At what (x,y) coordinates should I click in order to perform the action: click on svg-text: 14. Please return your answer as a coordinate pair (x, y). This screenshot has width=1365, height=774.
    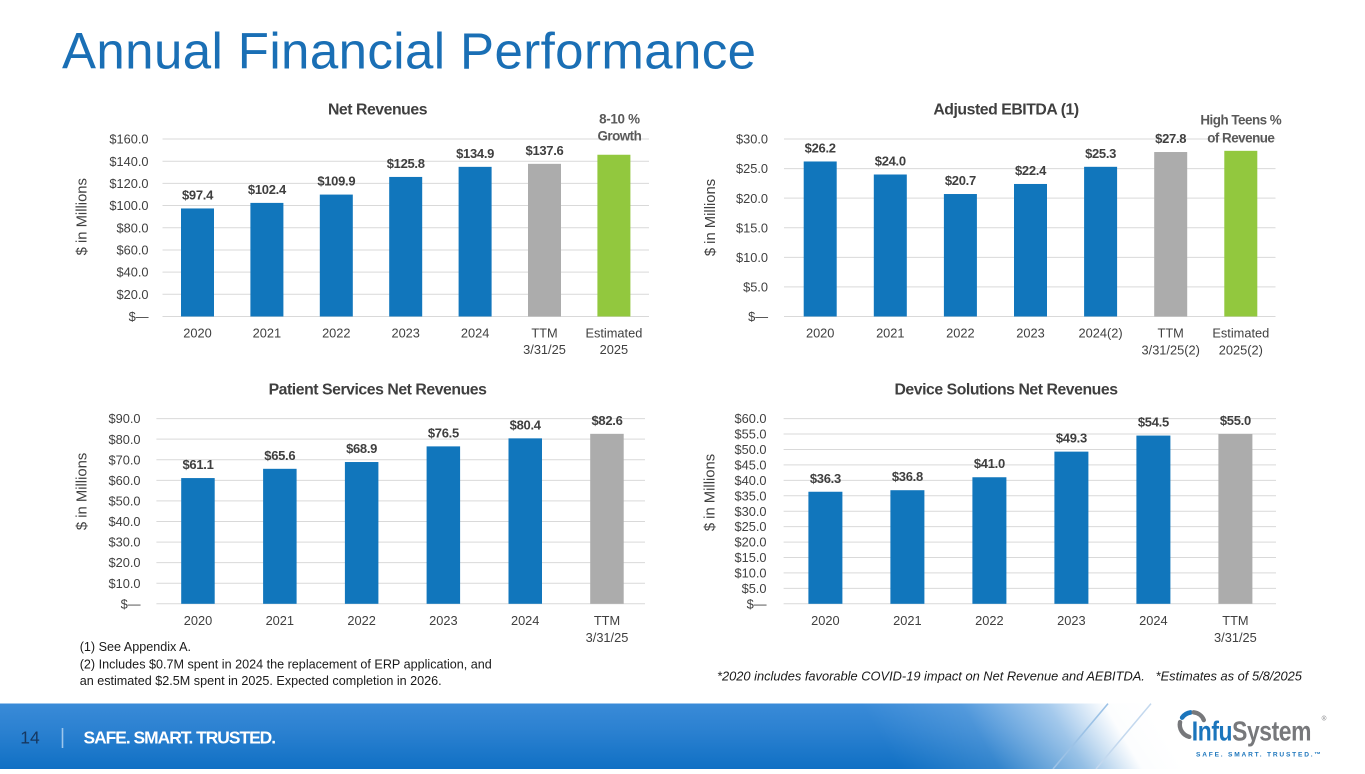
    Looking at the image, I should click on (30, 737).